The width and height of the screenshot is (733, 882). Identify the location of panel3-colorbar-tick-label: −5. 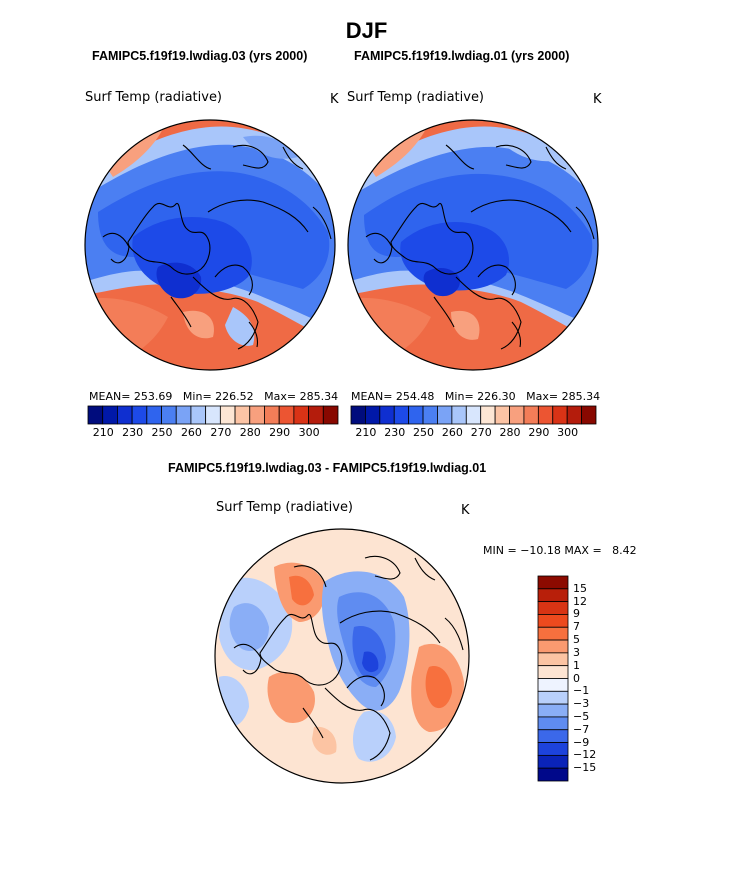
(581, 716).